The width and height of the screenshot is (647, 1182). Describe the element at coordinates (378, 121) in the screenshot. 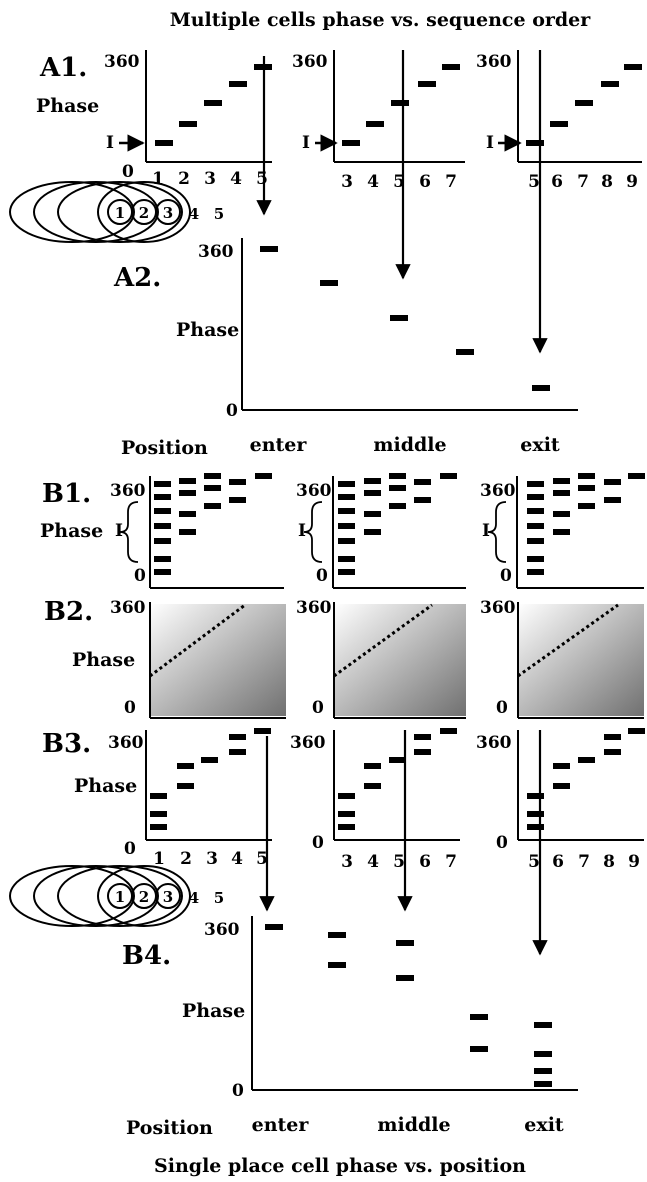

I see `a1-subplot-2: 360 I 3 4 5 6 7` at that location.